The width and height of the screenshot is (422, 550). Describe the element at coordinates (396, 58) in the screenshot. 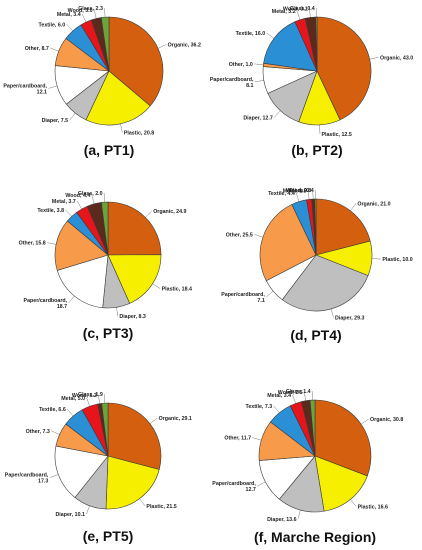

I see `data-label-organic: Organic, 43.0` at that location.